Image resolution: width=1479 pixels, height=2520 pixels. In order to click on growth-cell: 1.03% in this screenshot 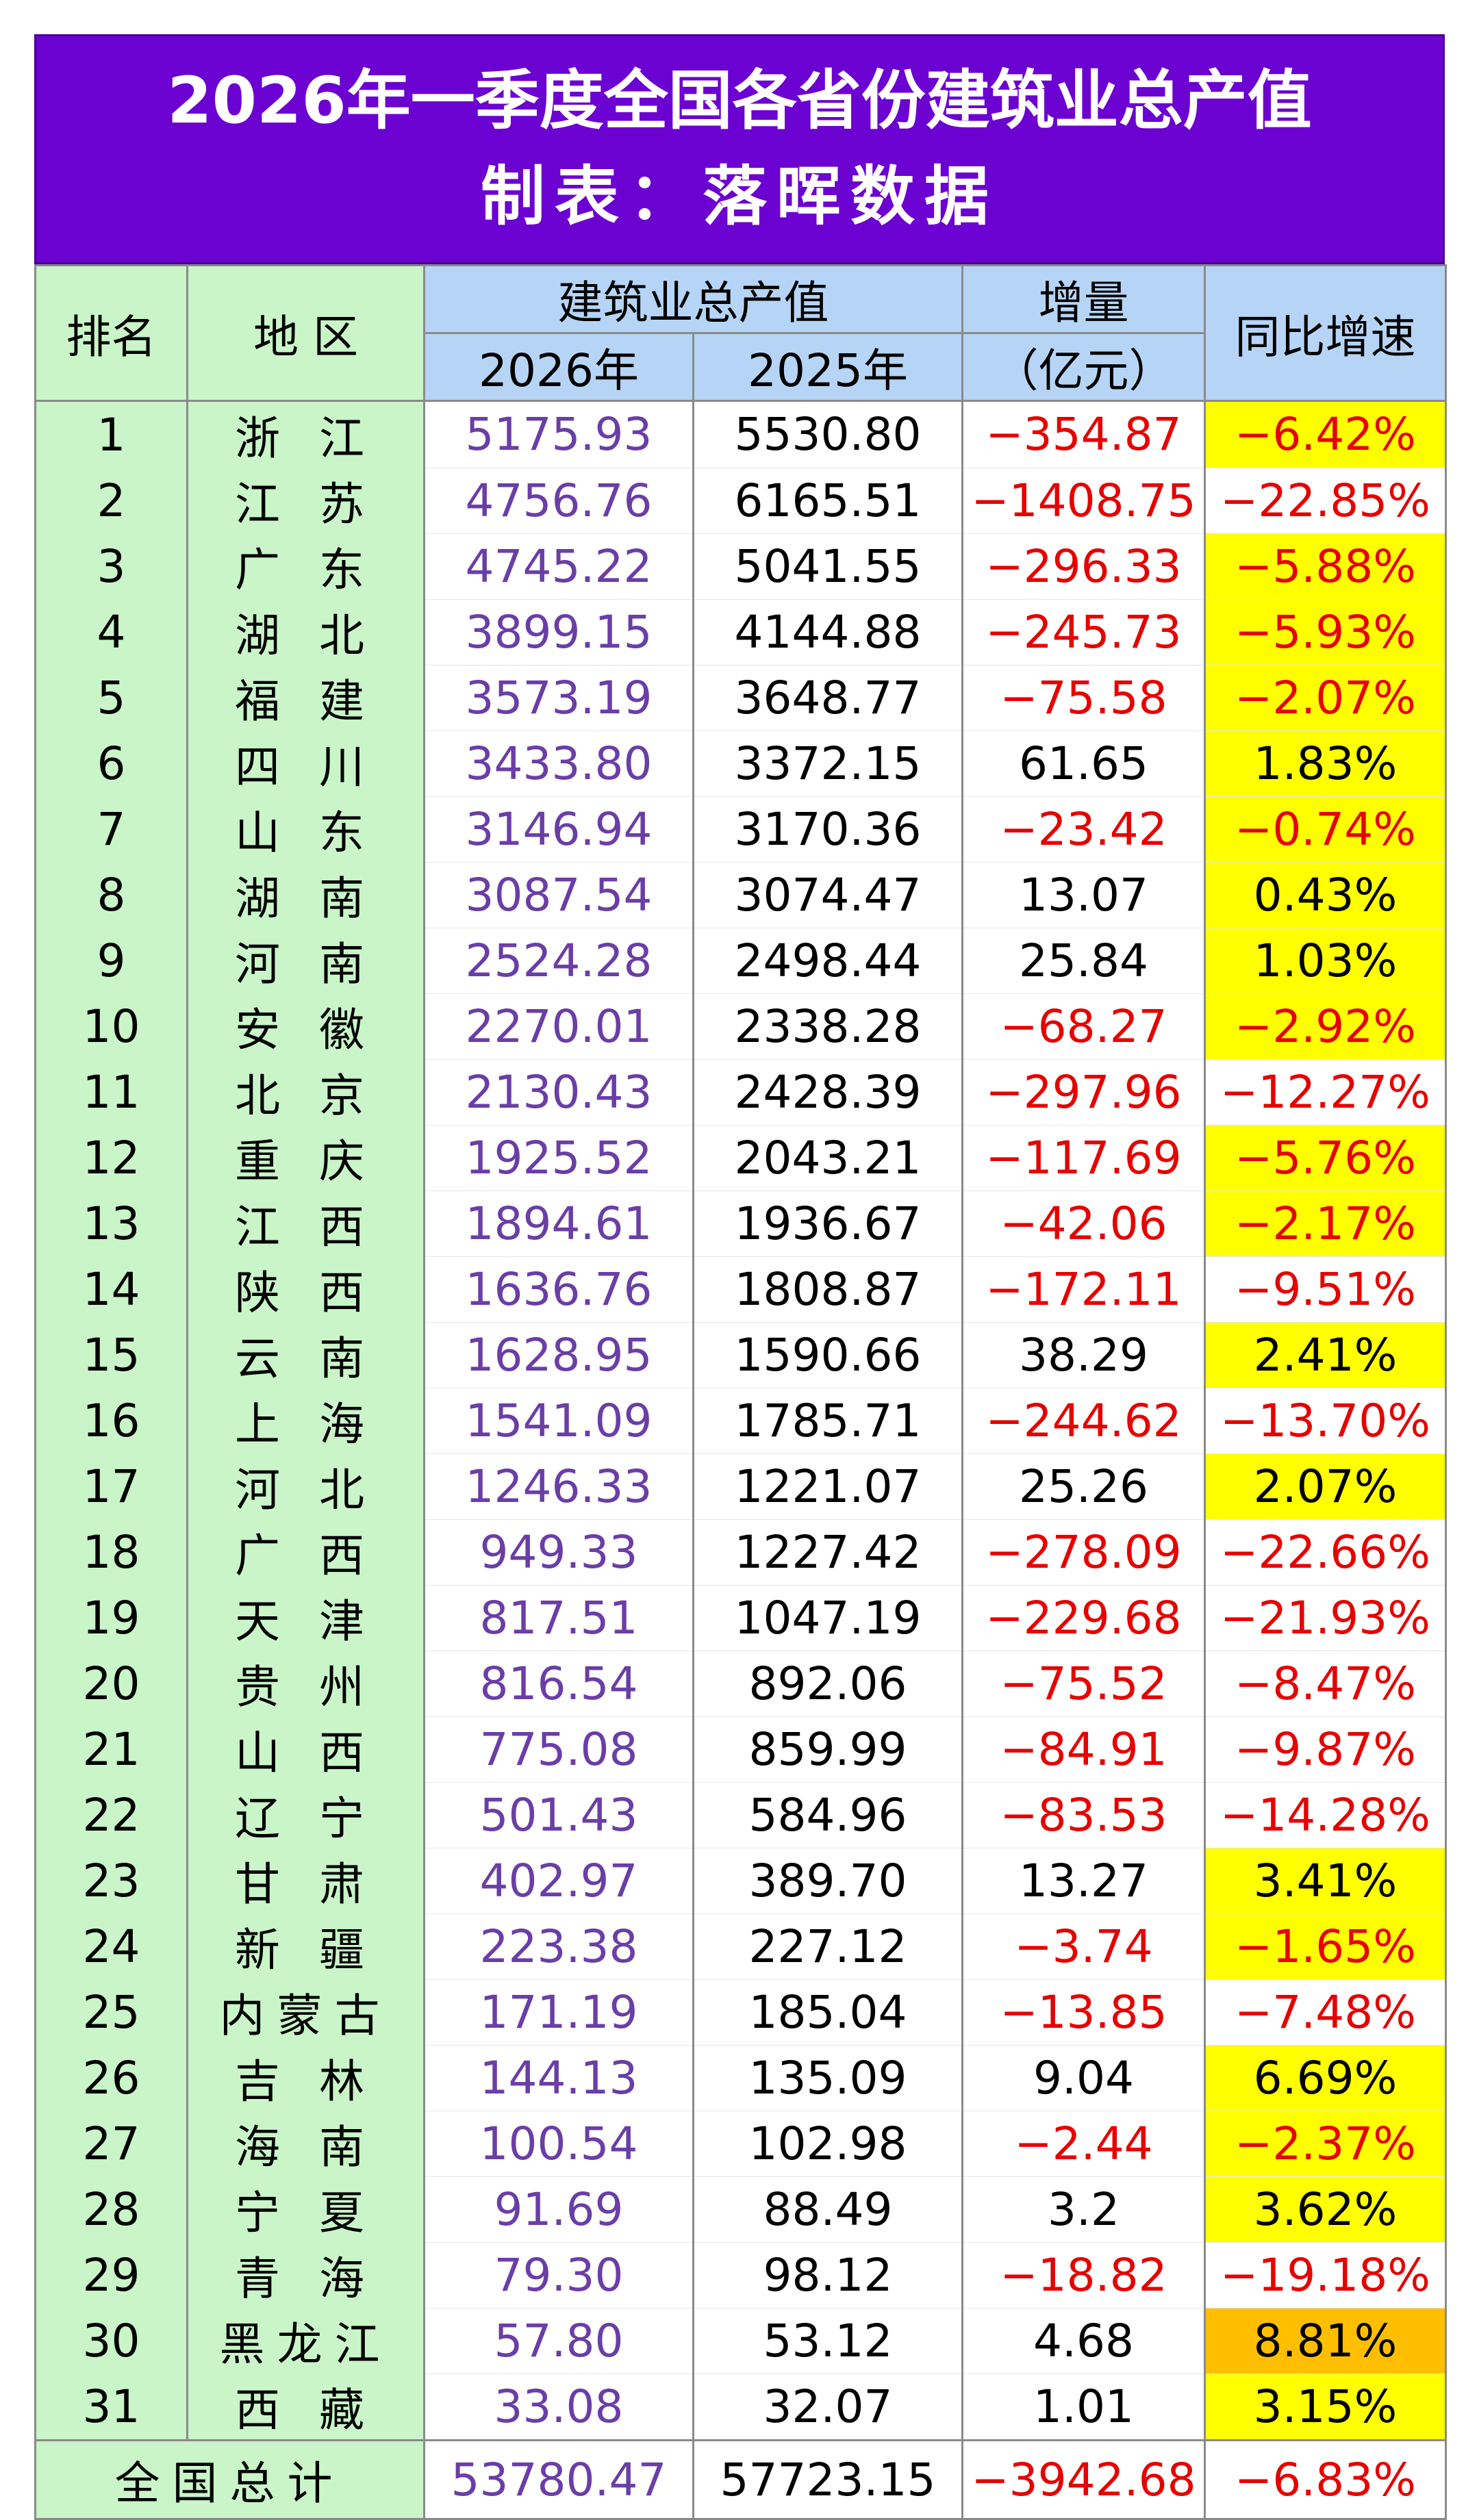, I will do `click(1325, 961)`.